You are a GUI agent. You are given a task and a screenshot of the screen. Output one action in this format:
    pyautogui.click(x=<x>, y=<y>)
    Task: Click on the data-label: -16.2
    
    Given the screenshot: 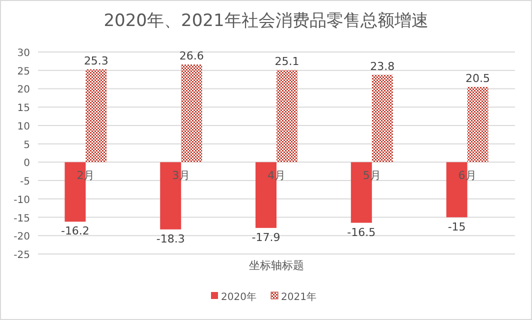 What is the action you would take?
    pyautogui.click(x=75, y=231)
    